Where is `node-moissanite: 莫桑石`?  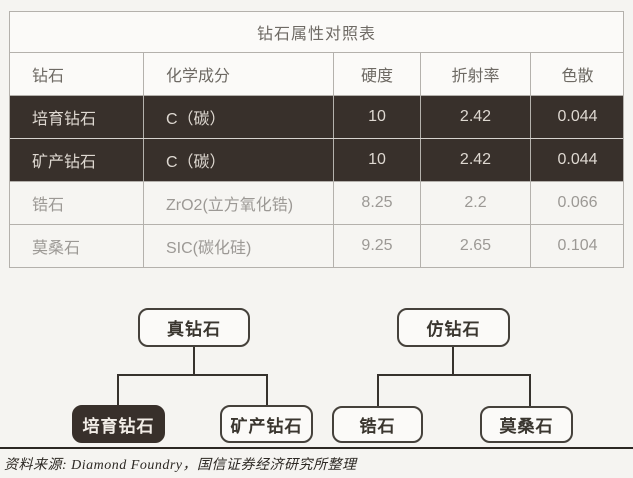 node-moissanite: 莫桑石 is located at coordinates (526, 424).